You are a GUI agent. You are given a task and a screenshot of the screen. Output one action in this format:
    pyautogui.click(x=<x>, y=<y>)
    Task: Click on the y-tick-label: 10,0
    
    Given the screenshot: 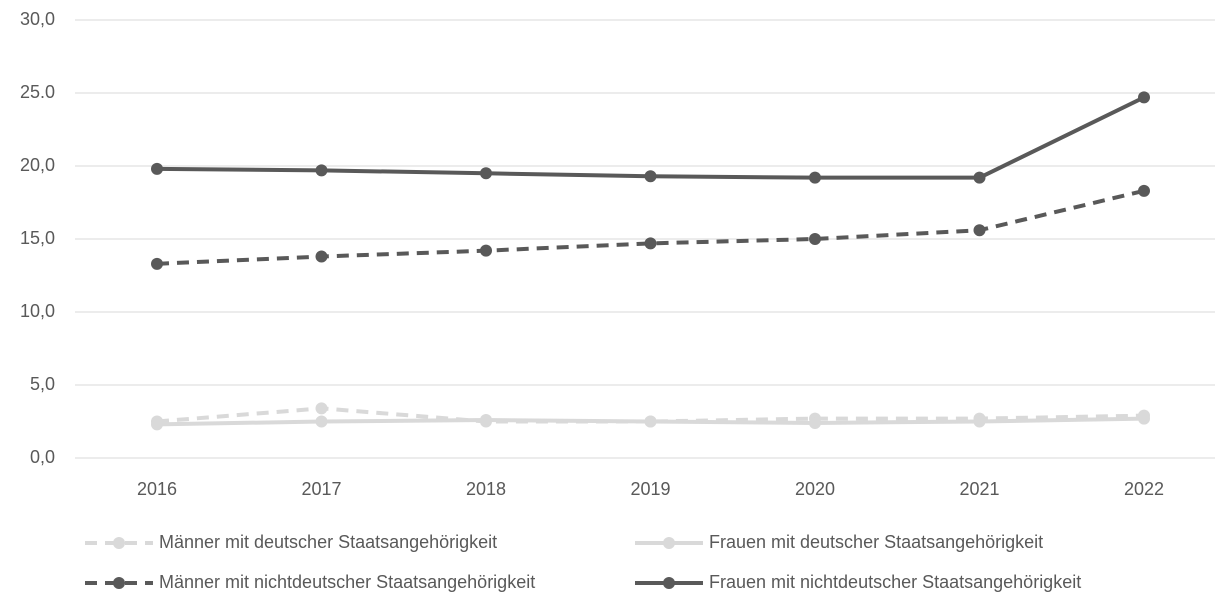 What is the action you would take?
    pyautogui.click(x=37, y=311)
    